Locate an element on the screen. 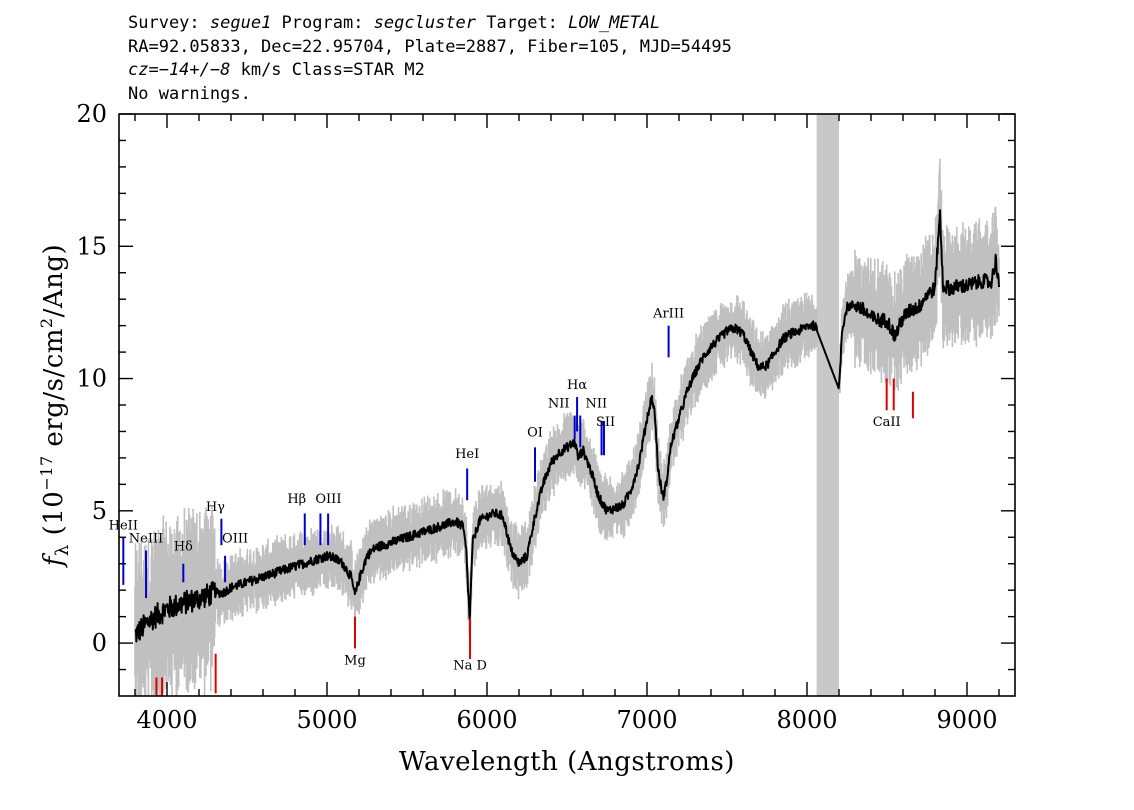 The height and width of the screenshot is (810, 1134). y-axis-title-rest: (10 is located at coordinates (54, 518).